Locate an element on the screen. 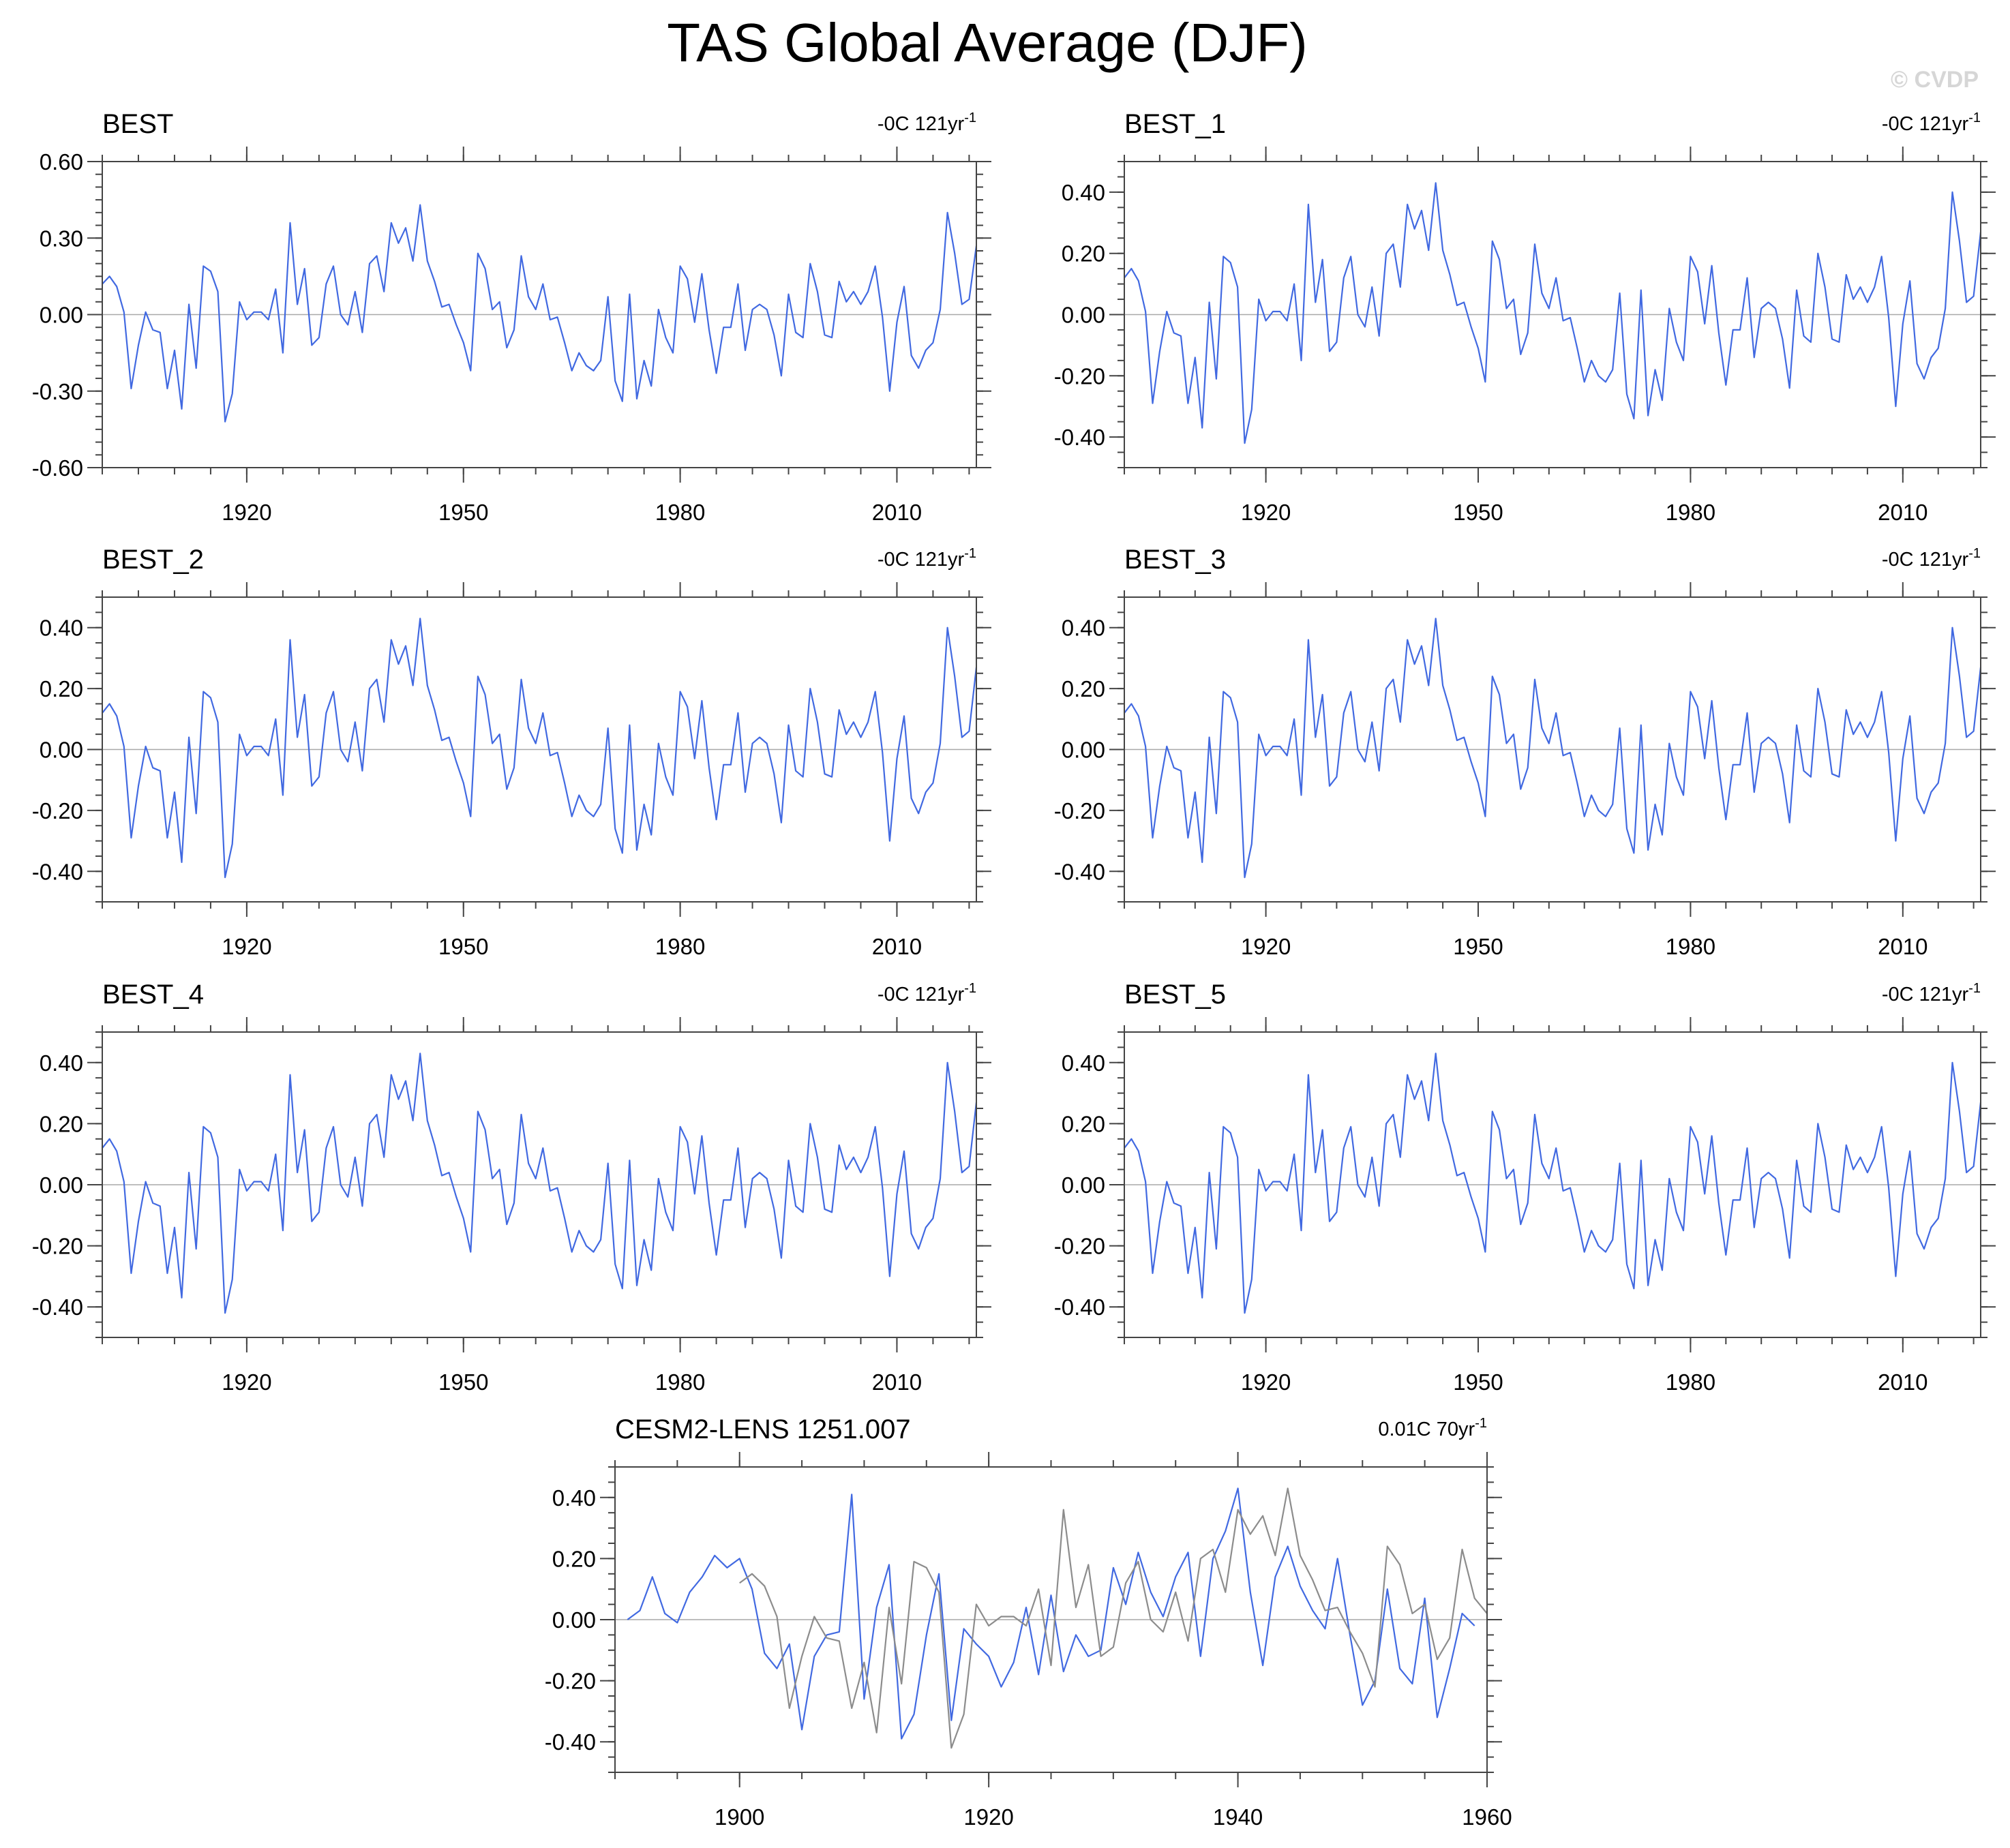  y-tick-label: 0.30 is located at coordinates (61, 238).